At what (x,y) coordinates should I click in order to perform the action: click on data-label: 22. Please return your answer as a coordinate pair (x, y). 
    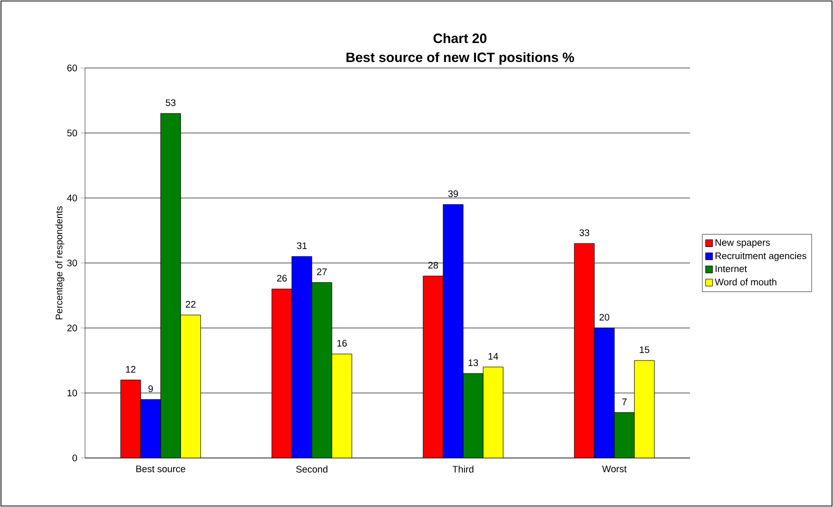
    Looking at the image, I should click on (191, 304).